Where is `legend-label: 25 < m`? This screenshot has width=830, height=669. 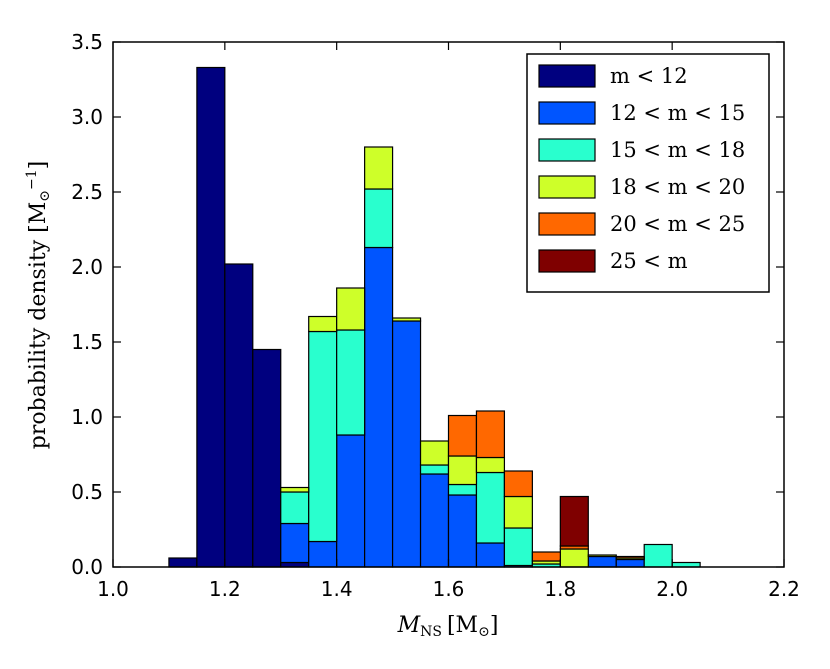
legend-label: 25 < m is located at coordinates (649, 261).